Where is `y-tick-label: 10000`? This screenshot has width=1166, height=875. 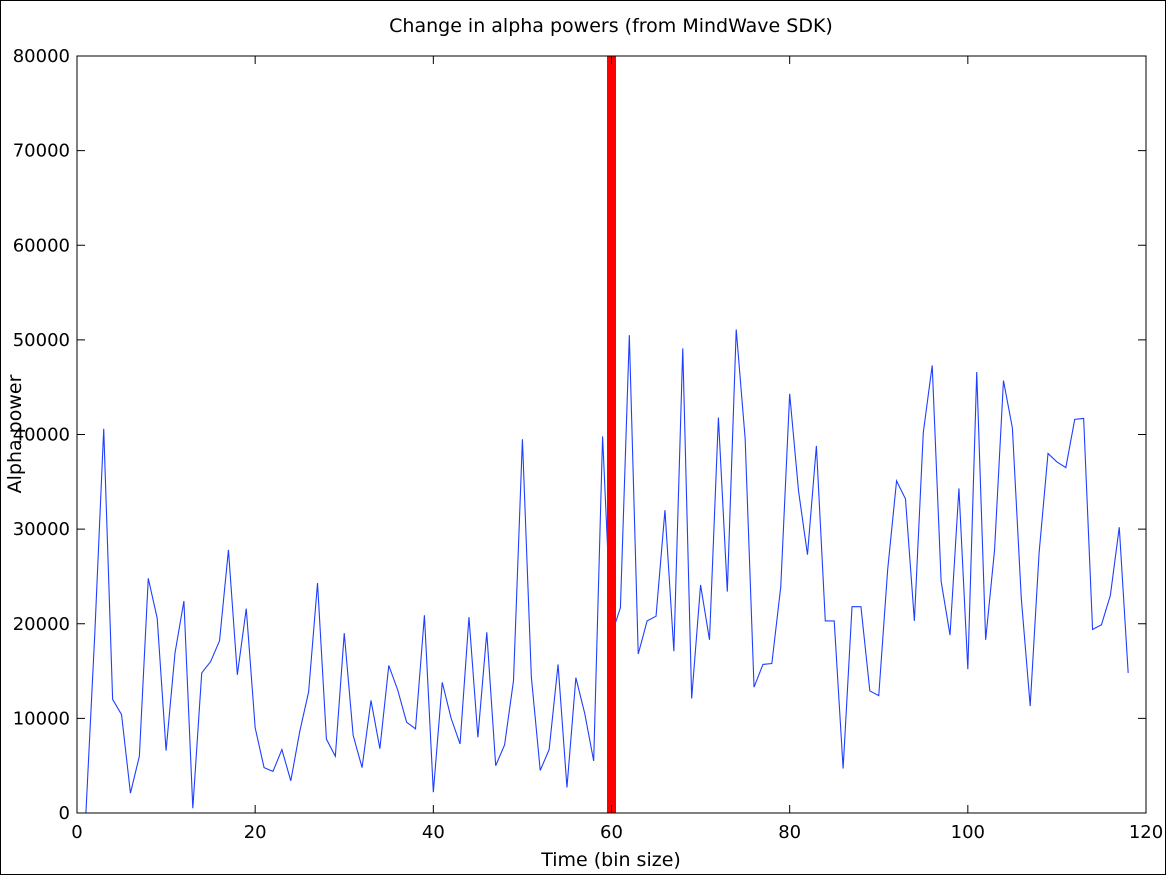
y-tick-label: 10000 is located at coordinates (41, 718).